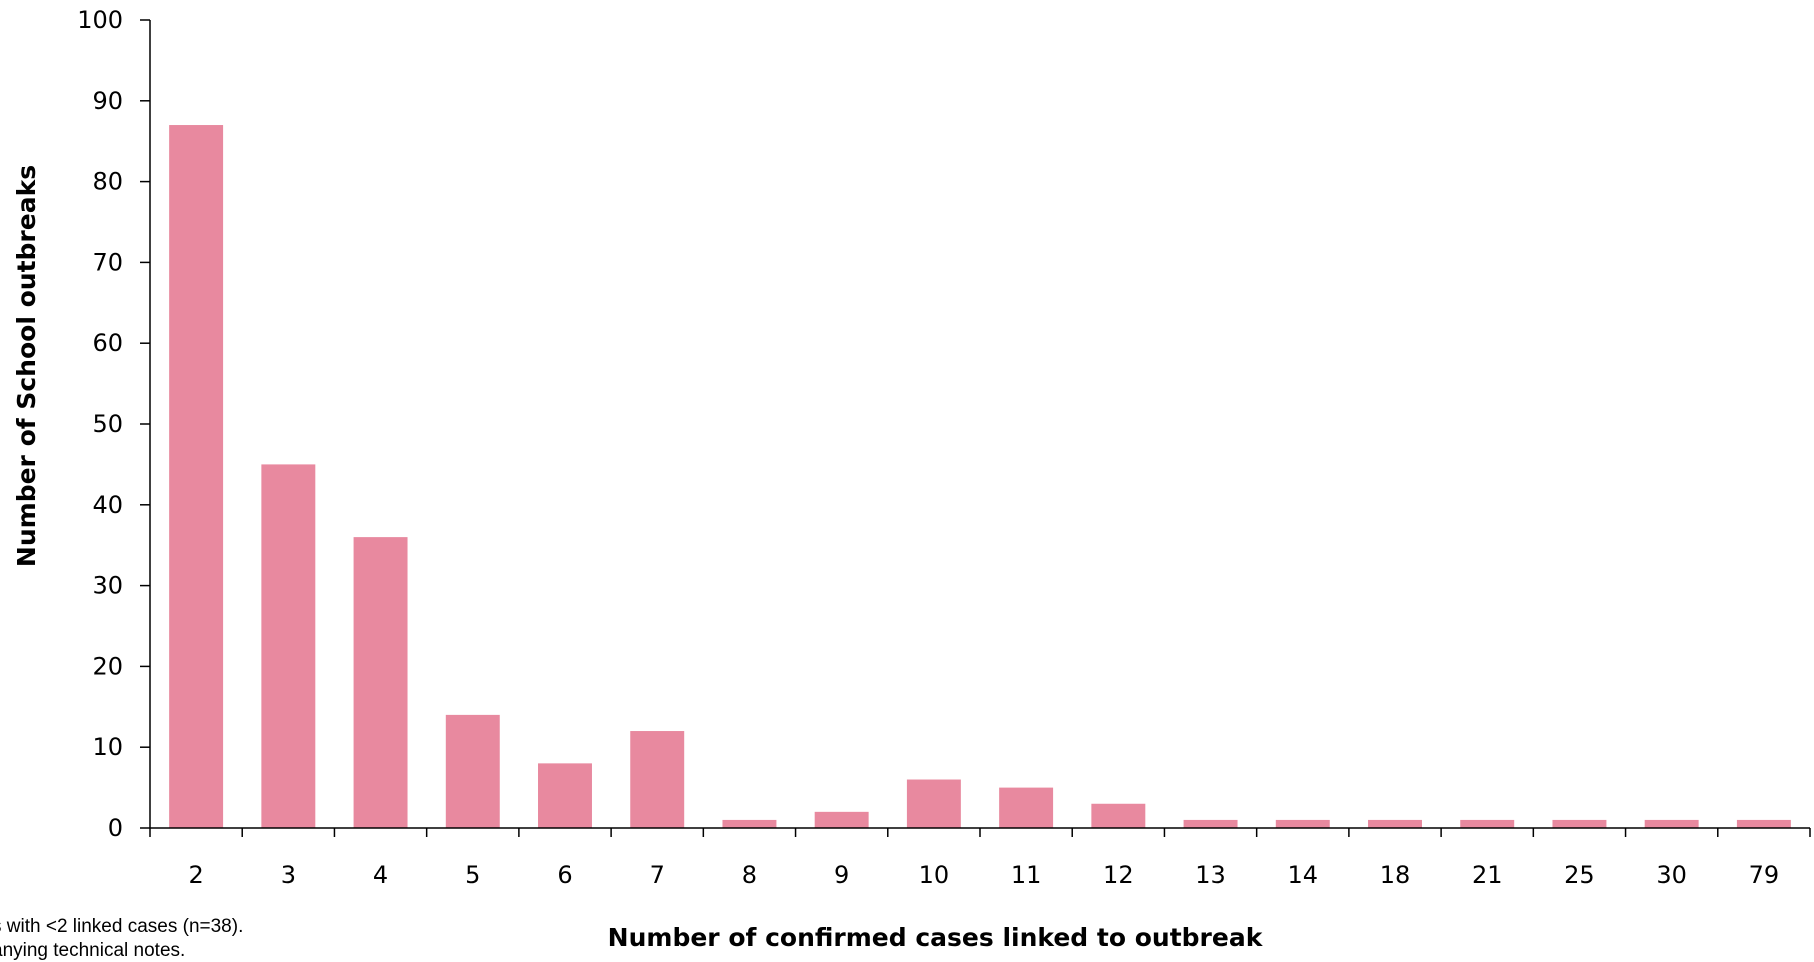  Describe the element at coordinates (934, 875) in the screenshot. I see `x-tick-label: 10` at that location.